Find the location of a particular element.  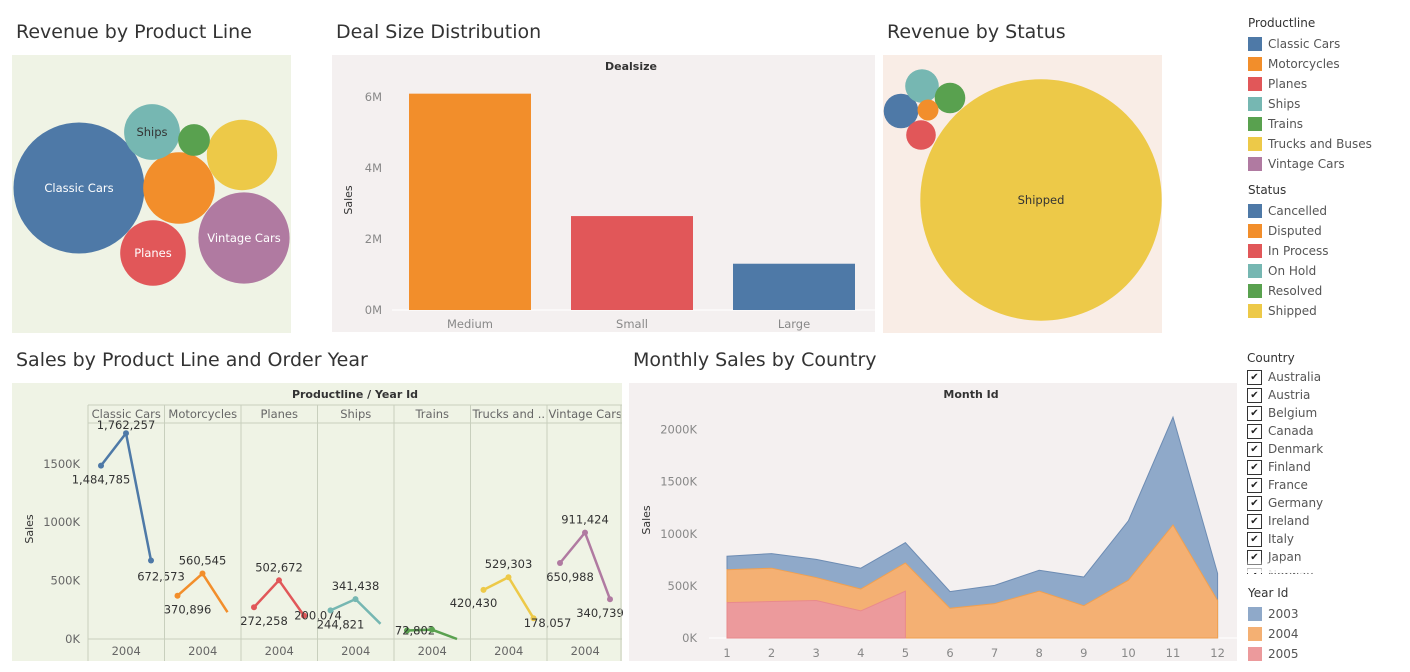

country-option-germany: ✔ Germany is located at coordinates (1297, 503).